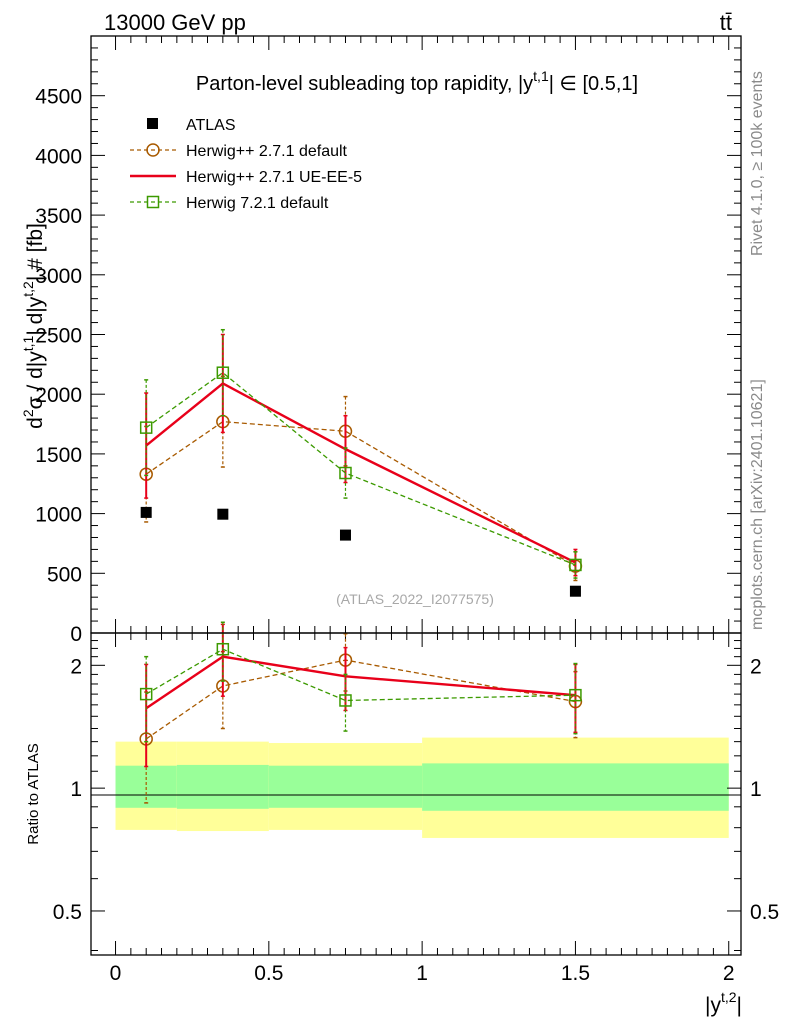 The height and width of the screenshot is (1029, 786). What do you see at coordinates (764, 912) in the screenshot?
I see `ratio-y-tick-label-right: 0.5` at bounding box center [764, 912].